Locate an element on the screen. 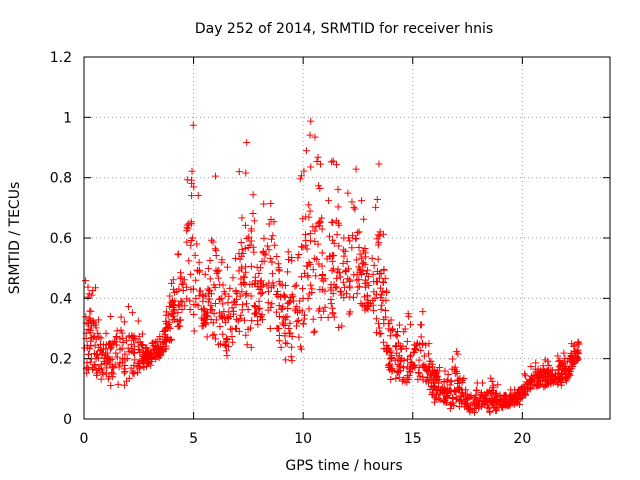 This screenshot has width=640, height=480. y-tick-label: 0.2 is located at coordinates (61, 360).